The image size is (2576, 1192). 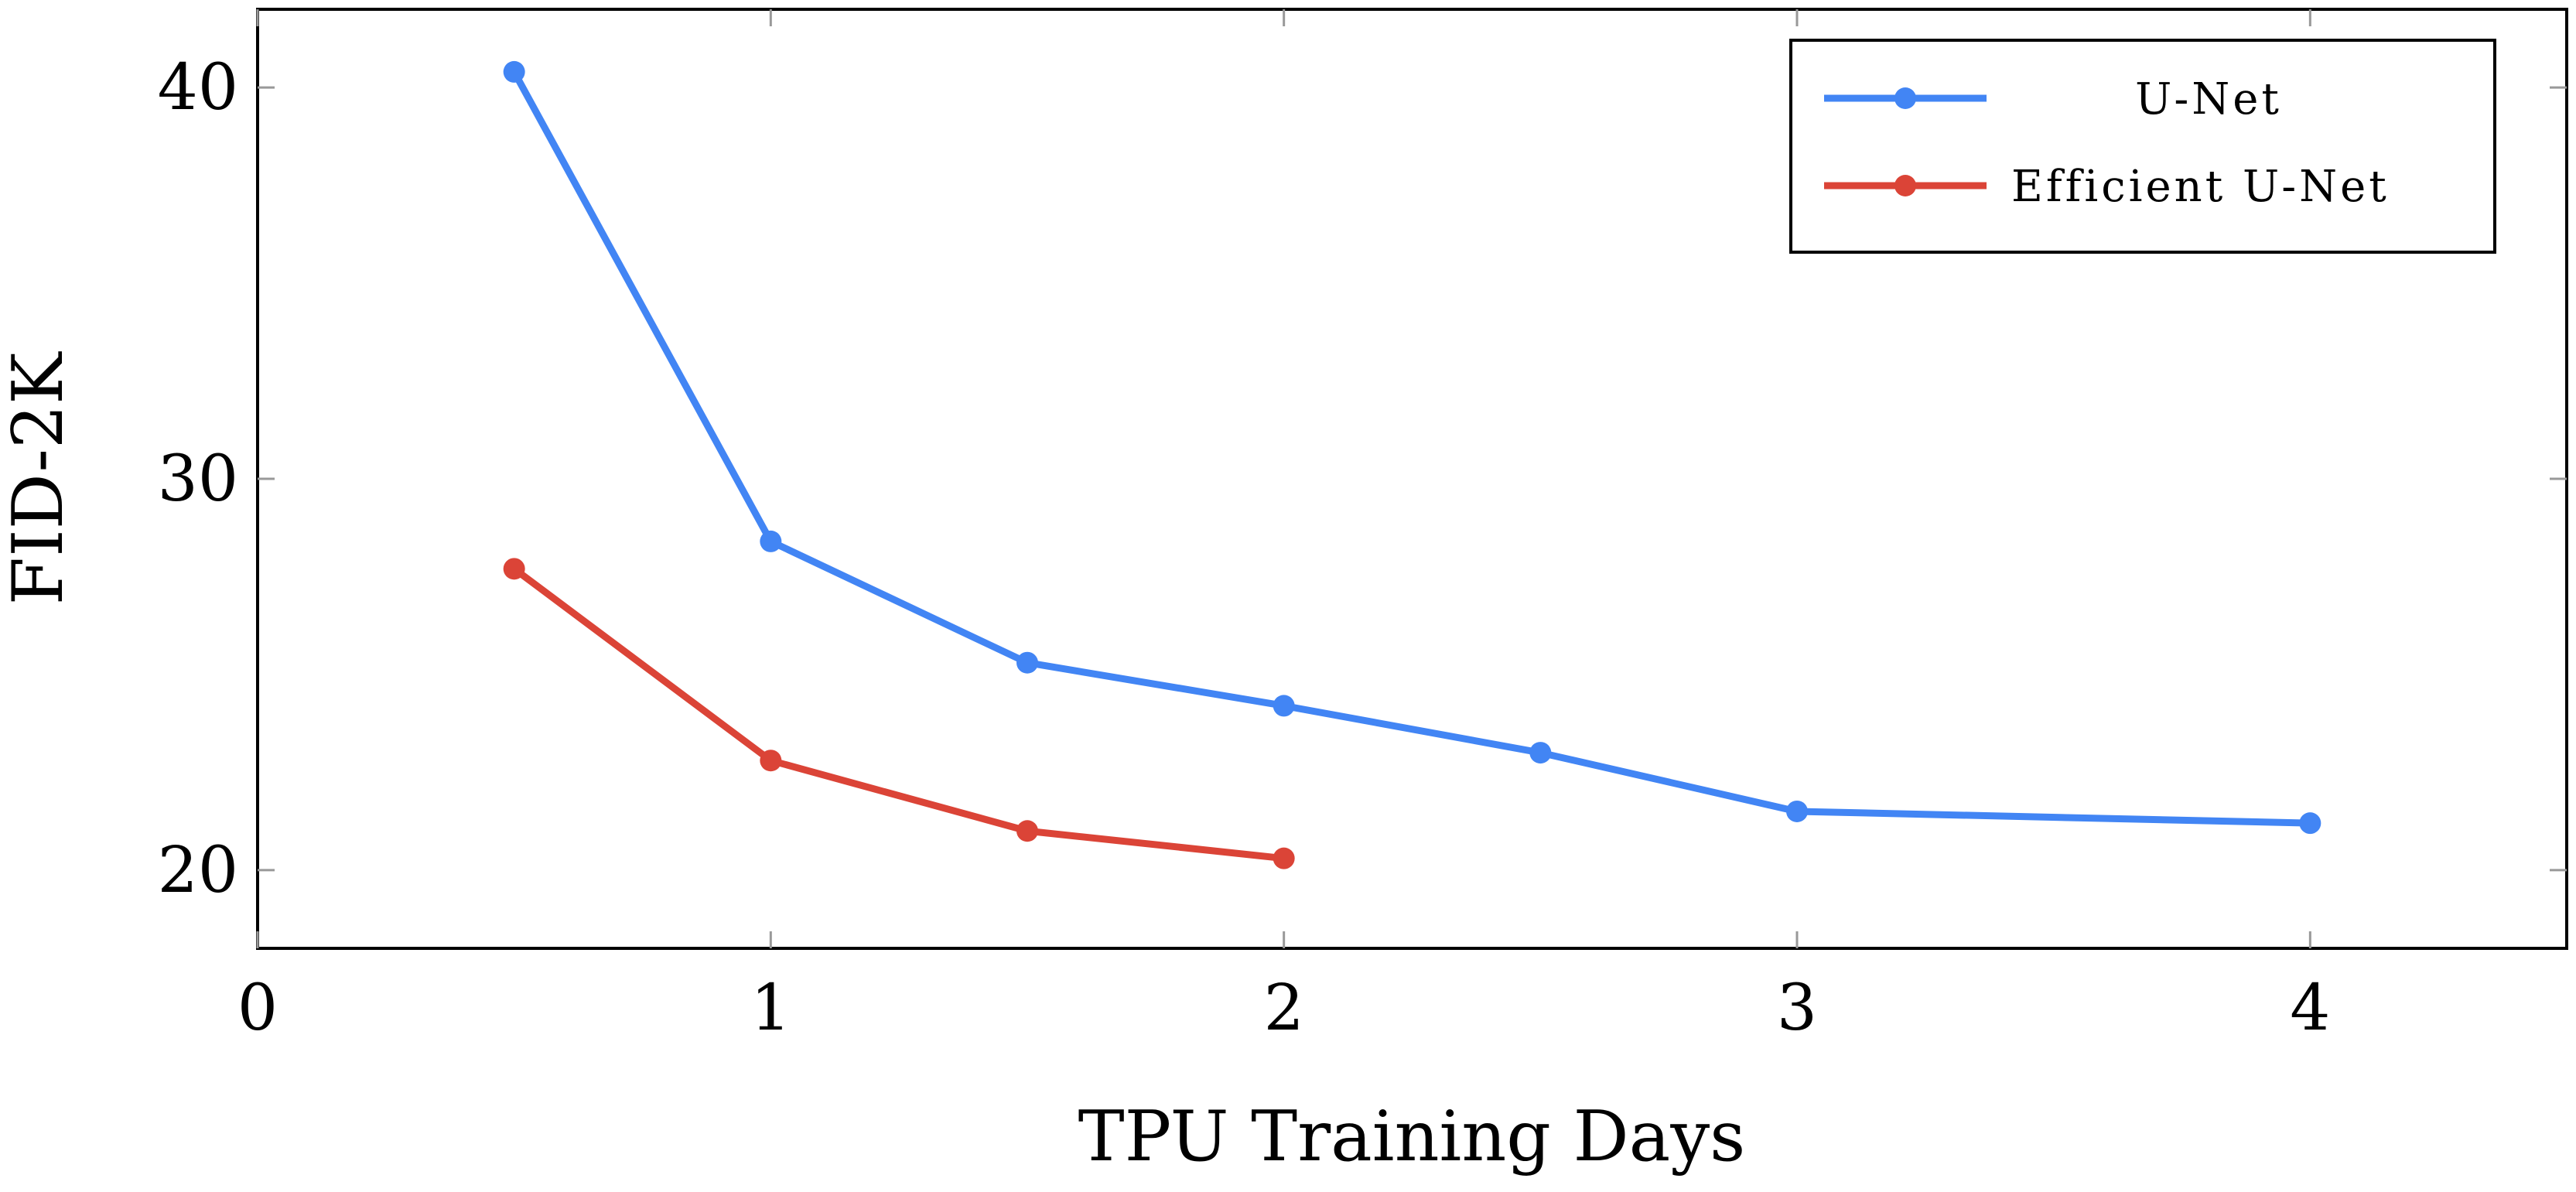 What do you see at coordinates (198, 871) in the screenshot?
I see `y-tick-label: 20` at bounding box center [198, 871].